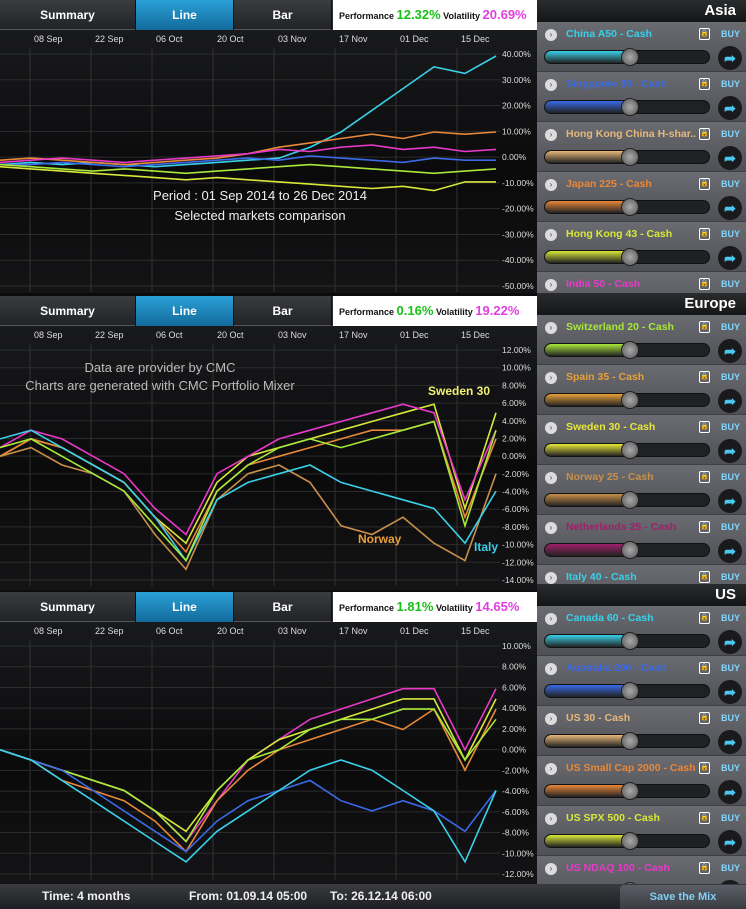 The height and width of the screenshot is (909, 746). Describe the element at coordinates (516, 368) in the screenshot. I see `y-tick-label: 10.00%` at that location.